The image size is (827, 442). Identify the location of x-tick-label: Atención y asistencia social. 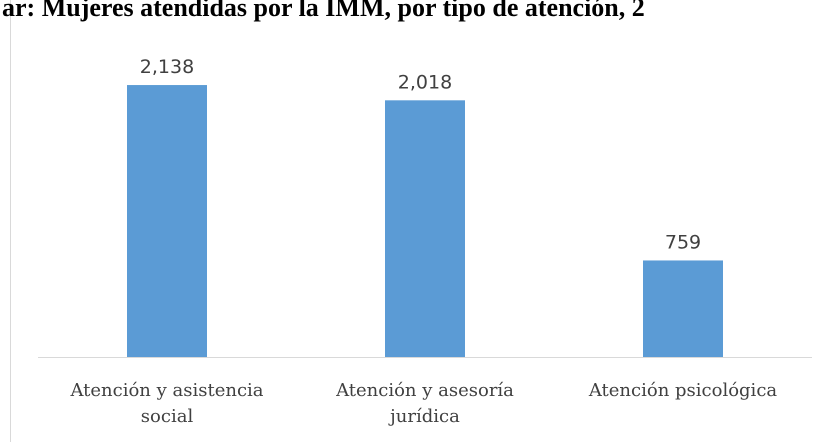
(167, 403).